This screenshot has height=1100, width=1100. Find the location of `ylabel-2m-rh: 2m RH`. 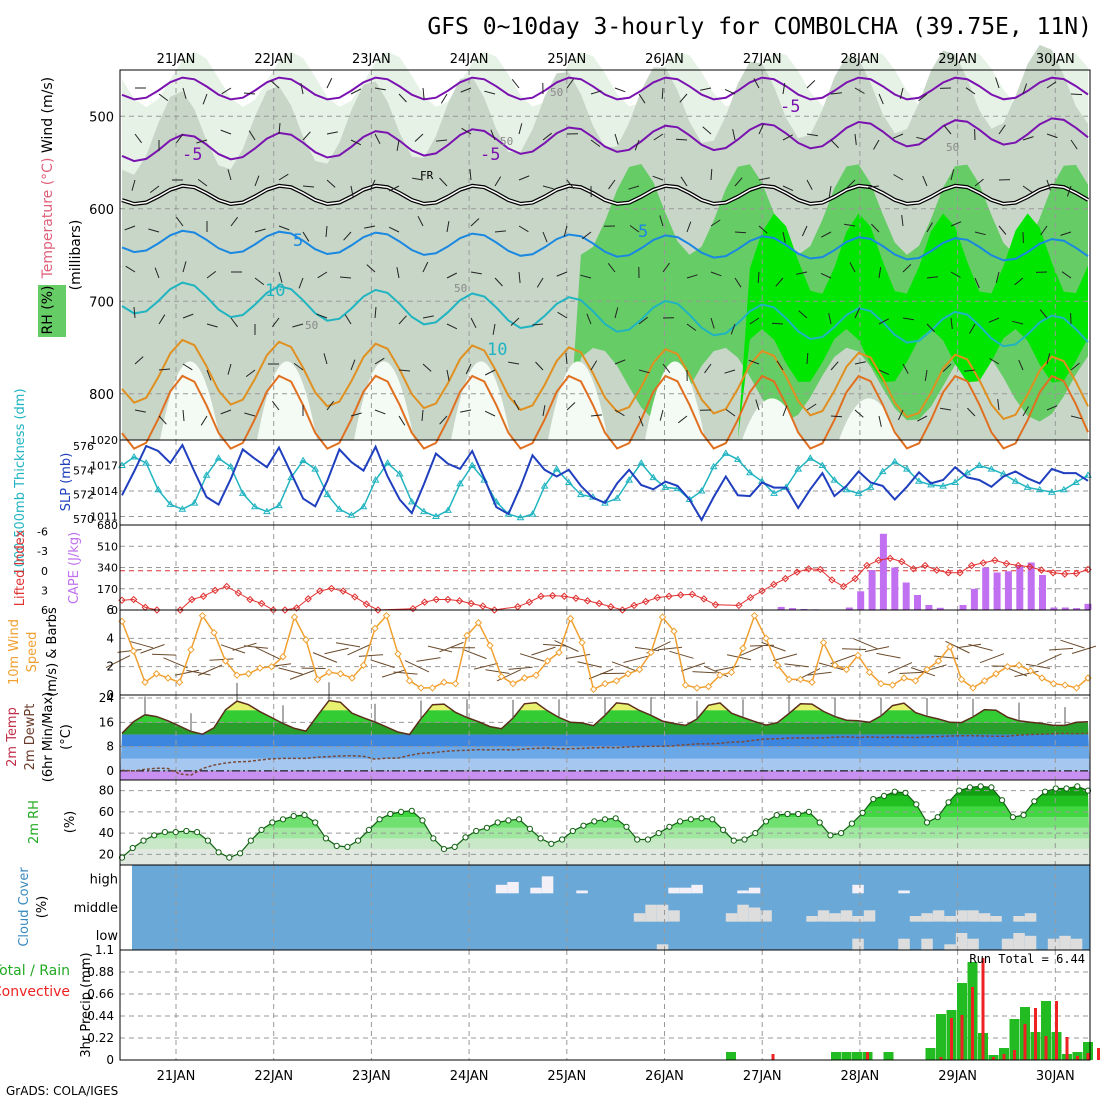

ylabel-2m-rh: 2m RH is located at coordinates (34, 822).